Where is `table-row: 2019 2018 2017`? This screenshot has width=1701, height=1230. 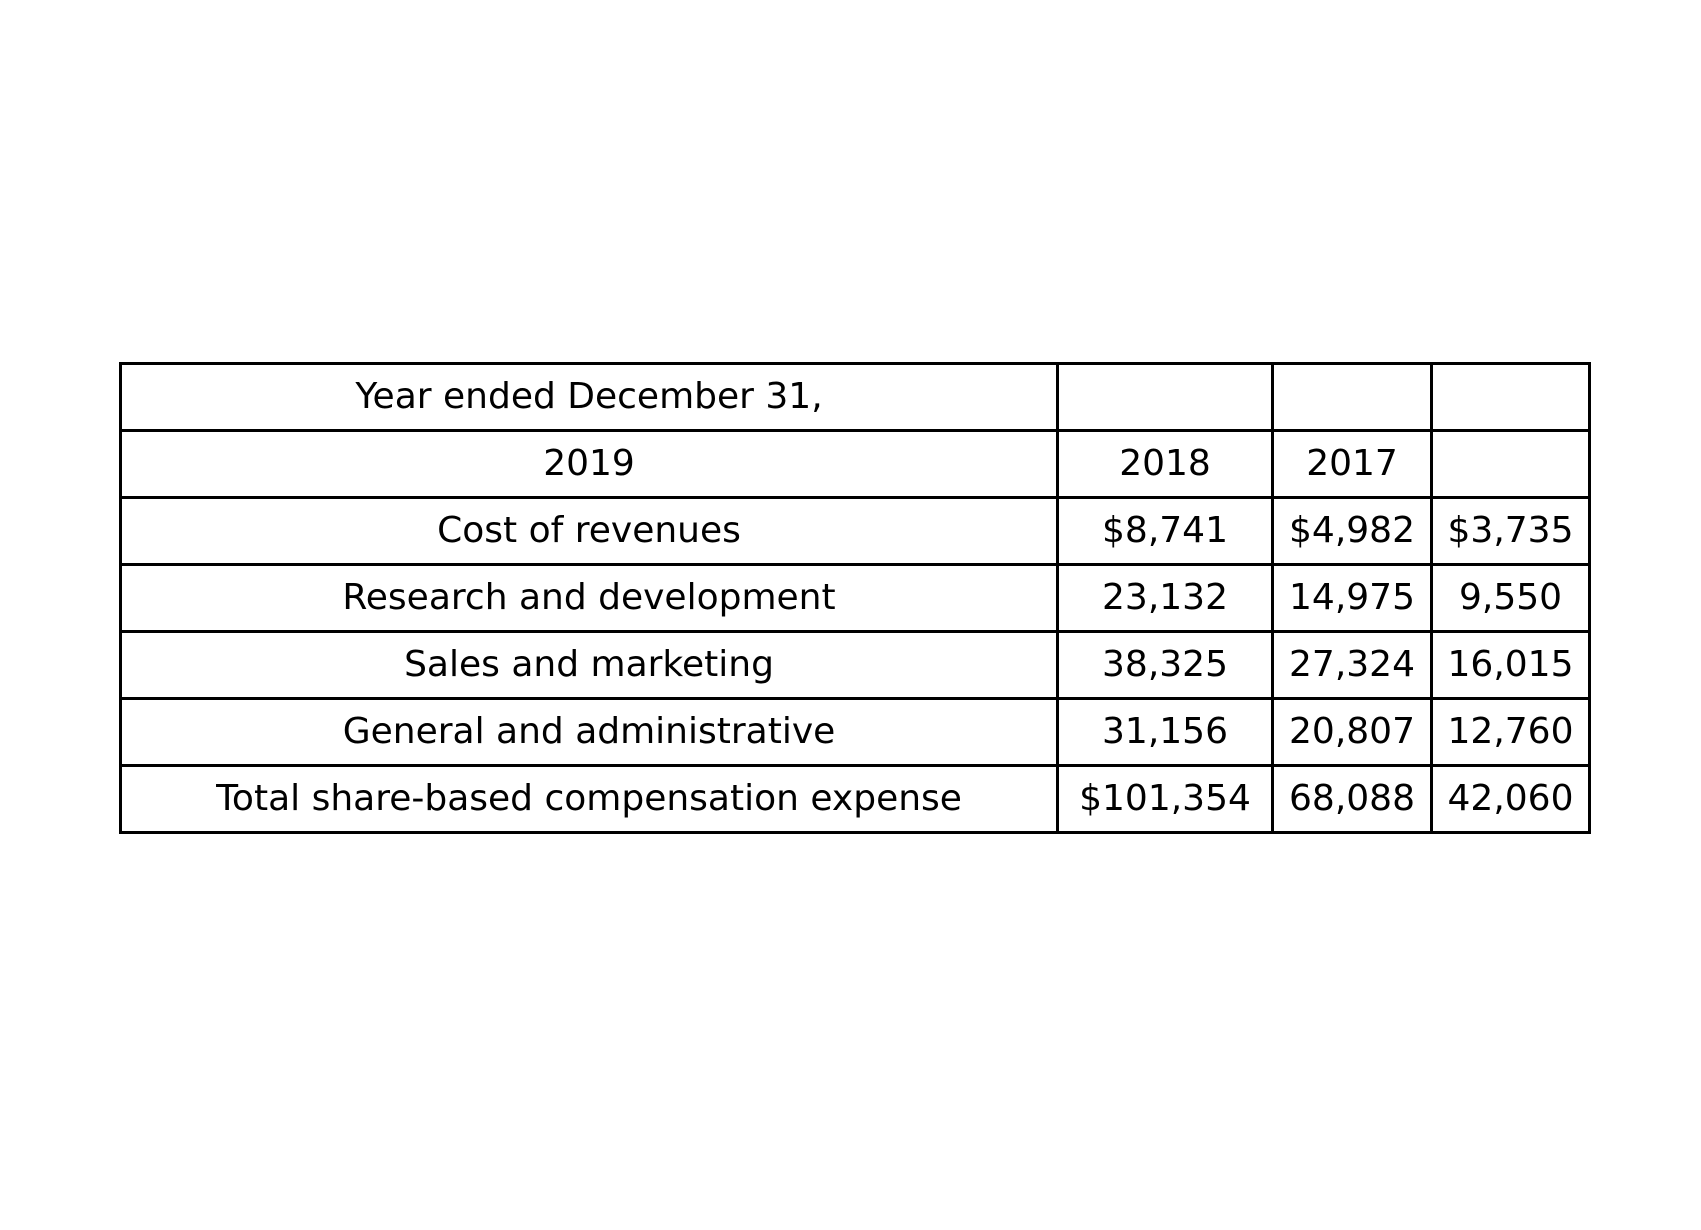 table-row: 2019 2018 2017 is located at coordinates (855, 464).